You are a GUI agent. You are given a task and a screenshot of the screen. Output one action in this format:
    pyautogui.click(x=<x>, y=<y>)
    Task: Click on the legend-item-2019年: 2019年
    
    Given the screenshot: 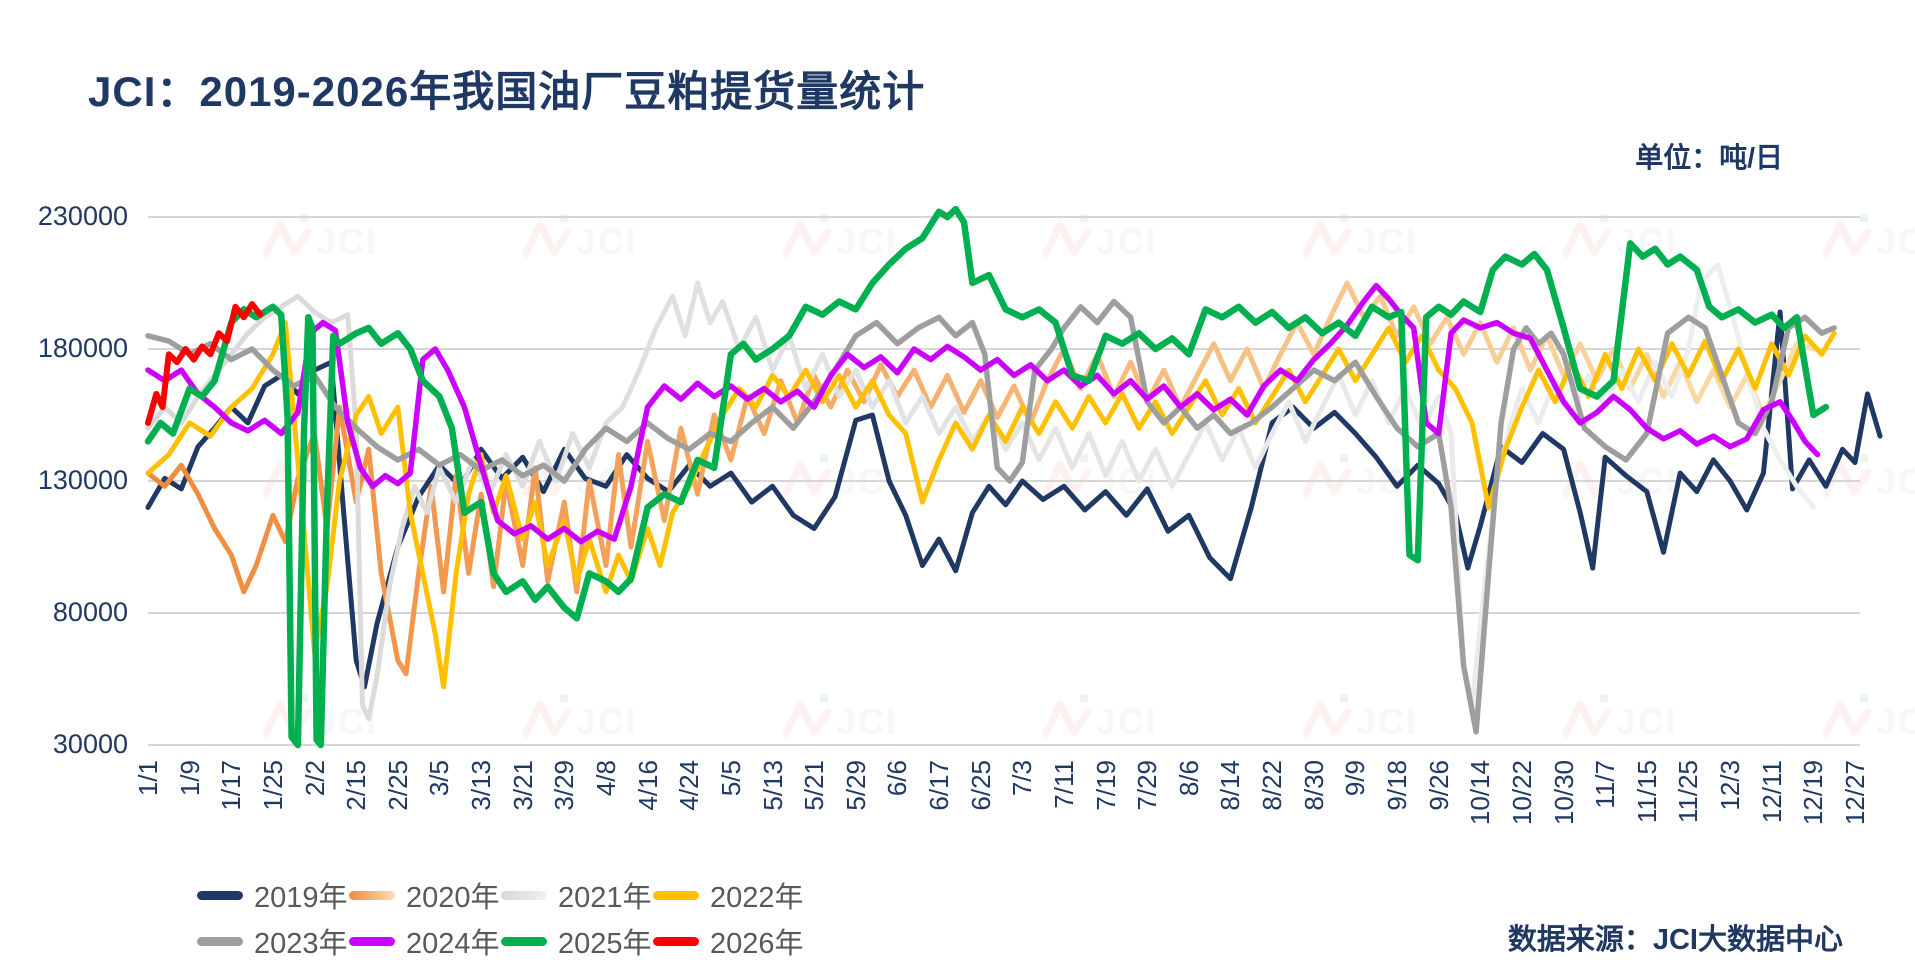 What is the action you would take?
    pyautogui.click(x=273, y=895)
    